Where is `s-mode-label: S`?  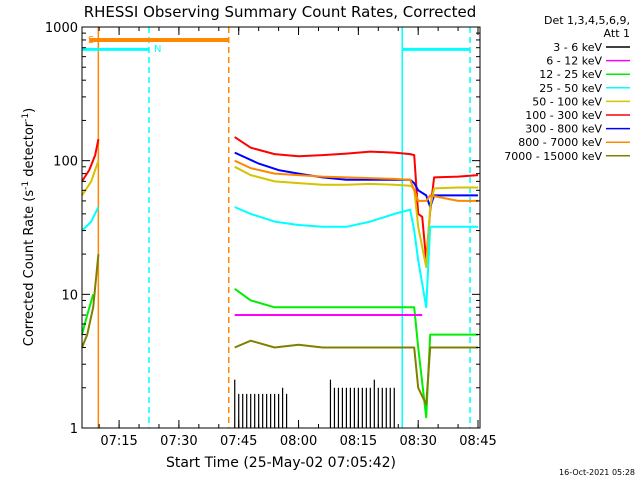 s-mode-label: S is located at coordinates (91, 40).